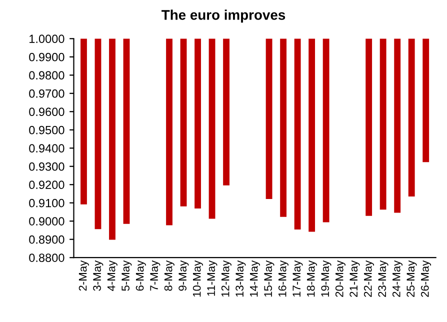  I want to click on y-tick-label: 0.9900, so click(46, 57).